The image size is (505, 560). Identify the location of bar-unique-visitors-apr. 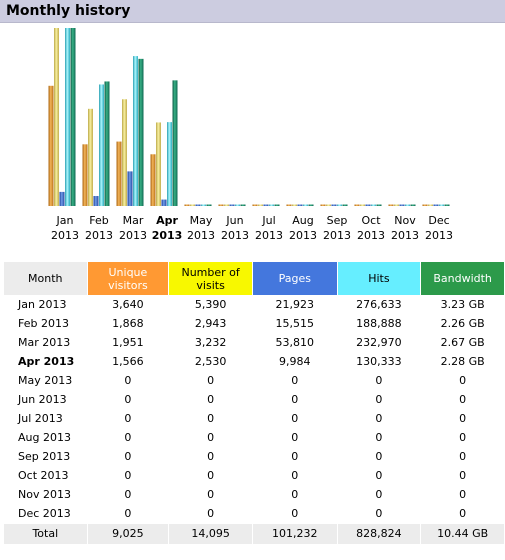
(153, 180).